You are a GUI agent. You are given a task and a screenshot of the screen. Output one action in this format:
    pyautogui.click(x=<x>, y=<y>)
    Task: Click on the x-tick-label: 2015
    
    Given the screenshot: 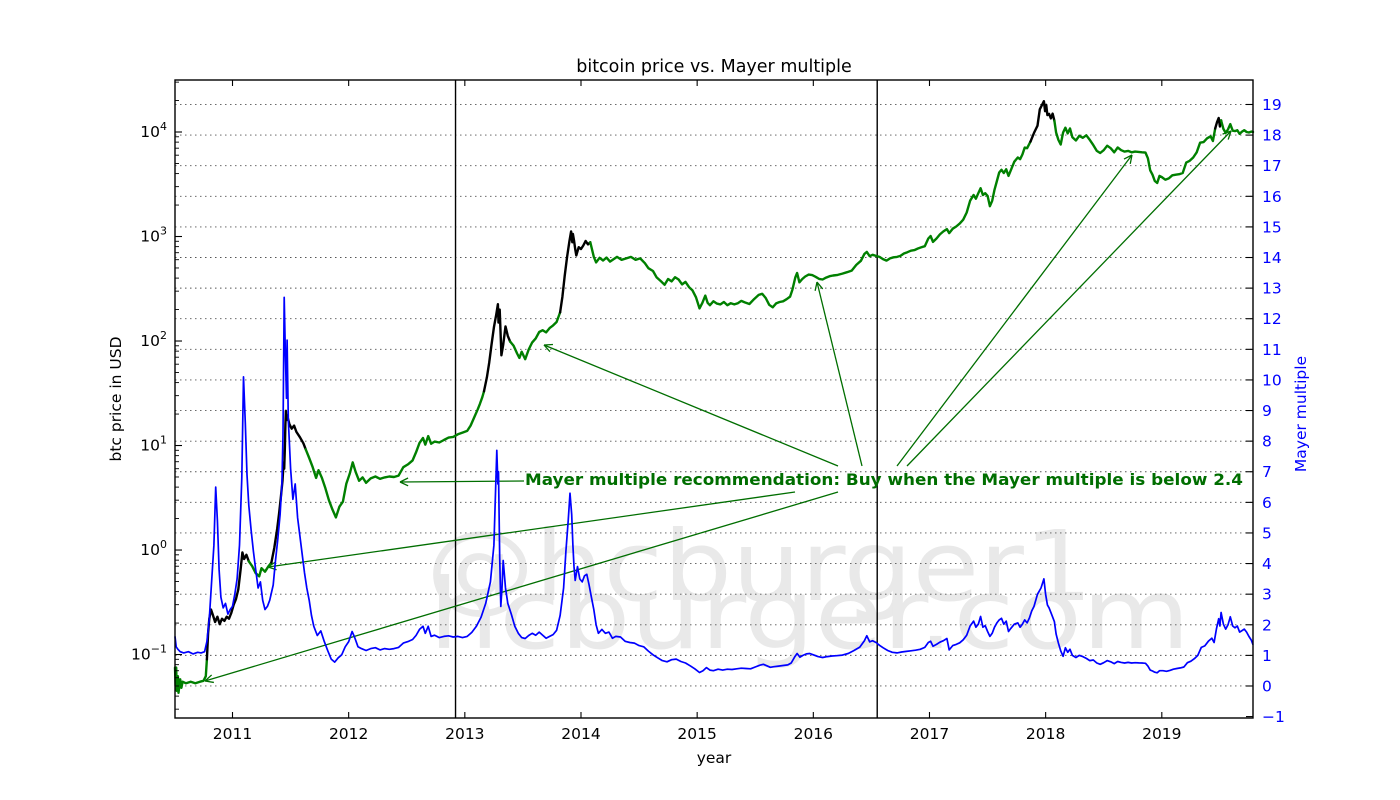 What is the action you would take?
    pyautogui.click(x=696, y=734)
    